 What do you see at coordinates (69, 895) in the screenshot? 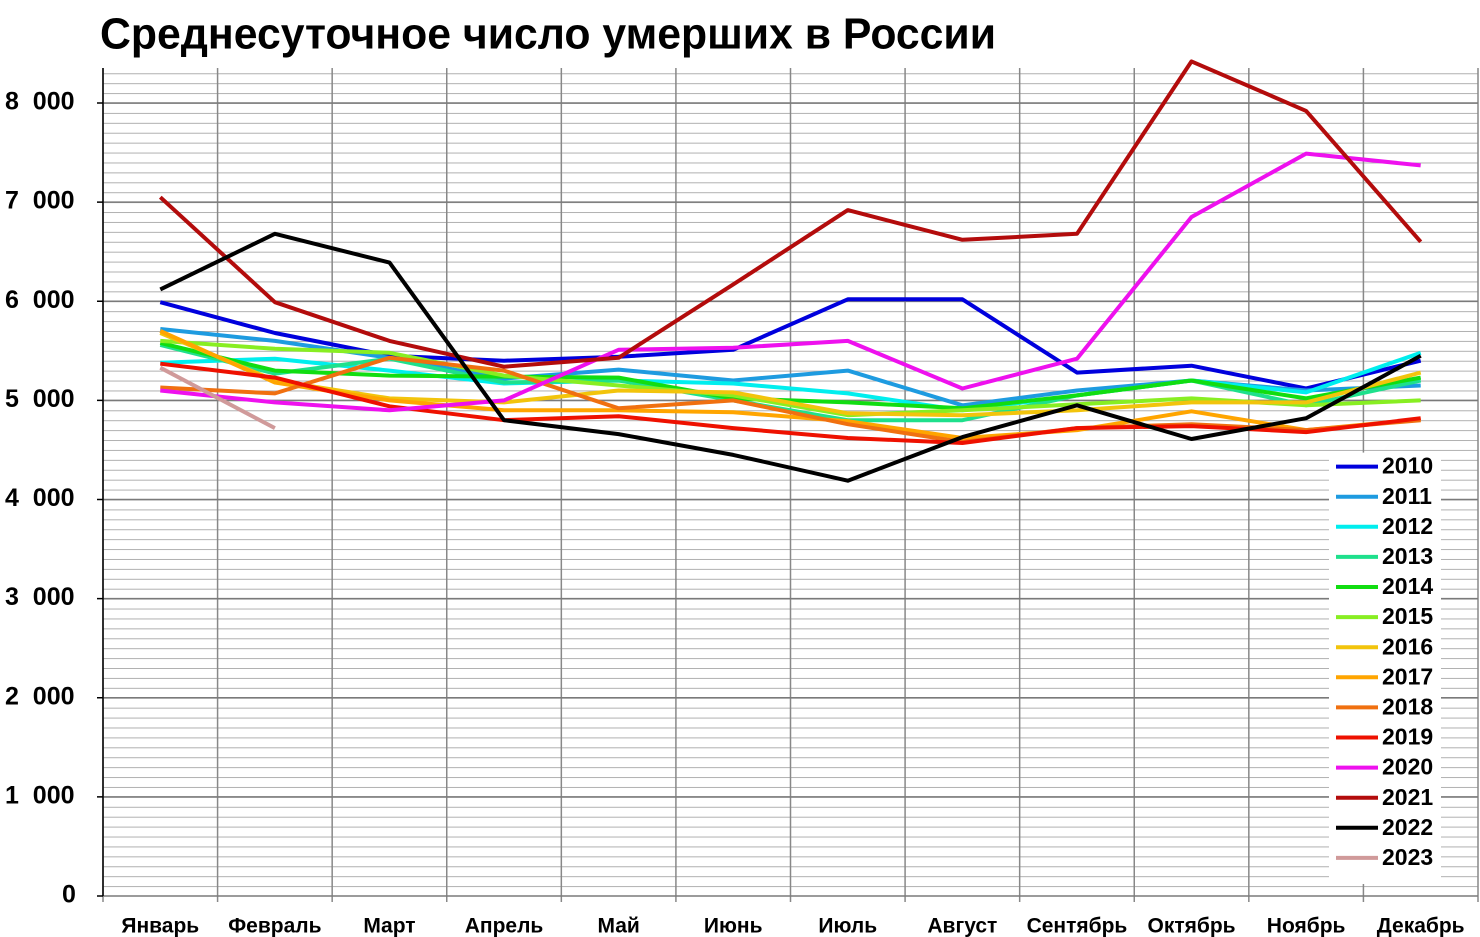
I see `y-tick-label: 0` at bounding box center [69, 895].